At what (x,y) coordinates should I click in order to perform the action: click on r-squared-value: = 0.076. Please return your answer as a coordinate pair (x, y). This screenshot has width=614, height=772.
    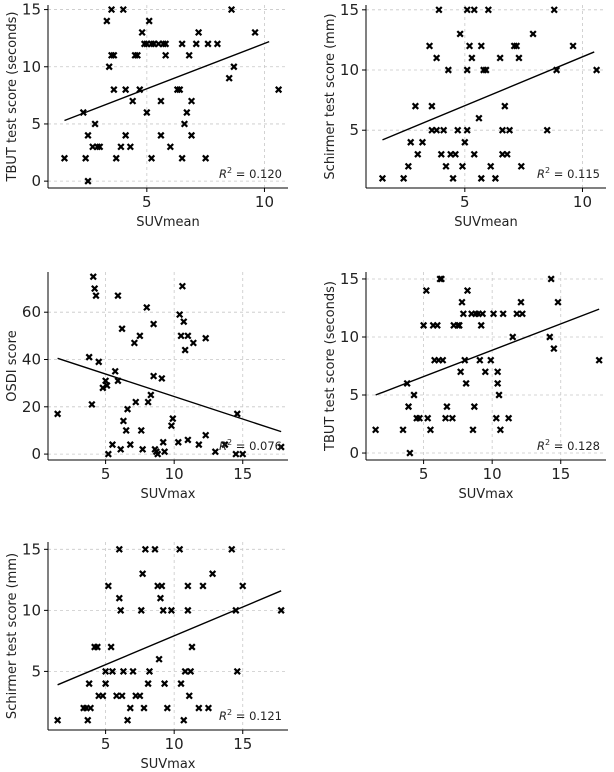
    Looking at the image, I should click on (257, 446).